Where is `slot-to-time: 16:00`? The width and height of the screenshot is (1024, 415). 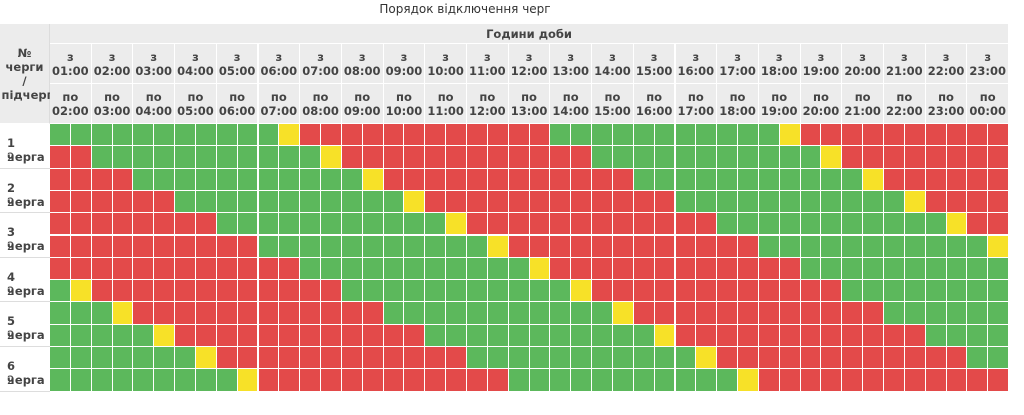
slot-to-time: 16:00 is located at coordinates (654, 110).